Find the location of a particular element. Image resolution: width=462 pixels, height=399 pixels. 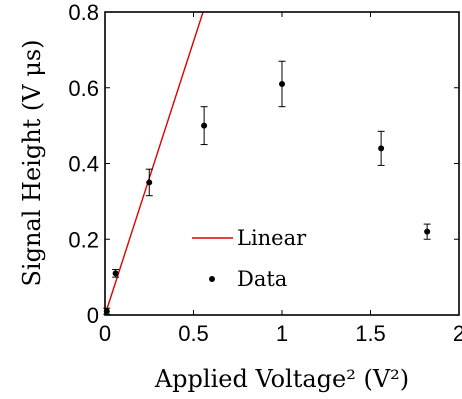

y-tick-label: 0 is located at coordinates (93, 315).